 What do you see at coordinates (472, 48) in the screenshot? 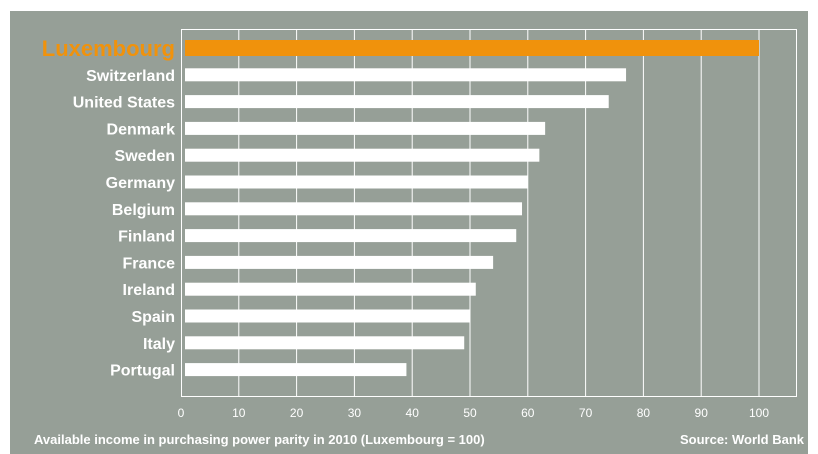
I see `bar-luxembourg` at bounding box center [472, 48].